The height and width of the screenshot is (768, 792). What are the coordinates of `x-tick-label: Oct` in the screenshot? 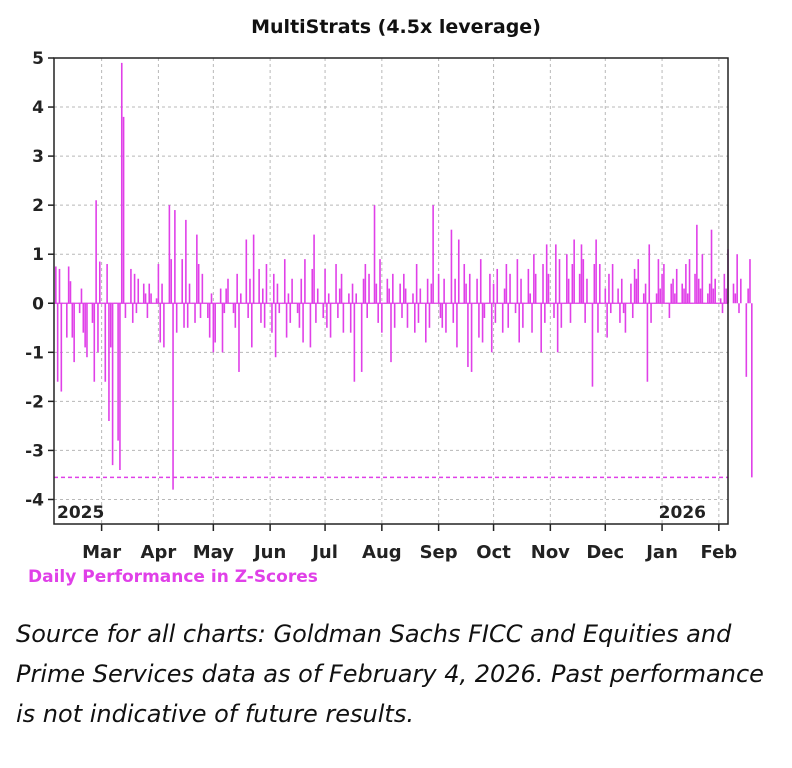 It's located at (493, 552).